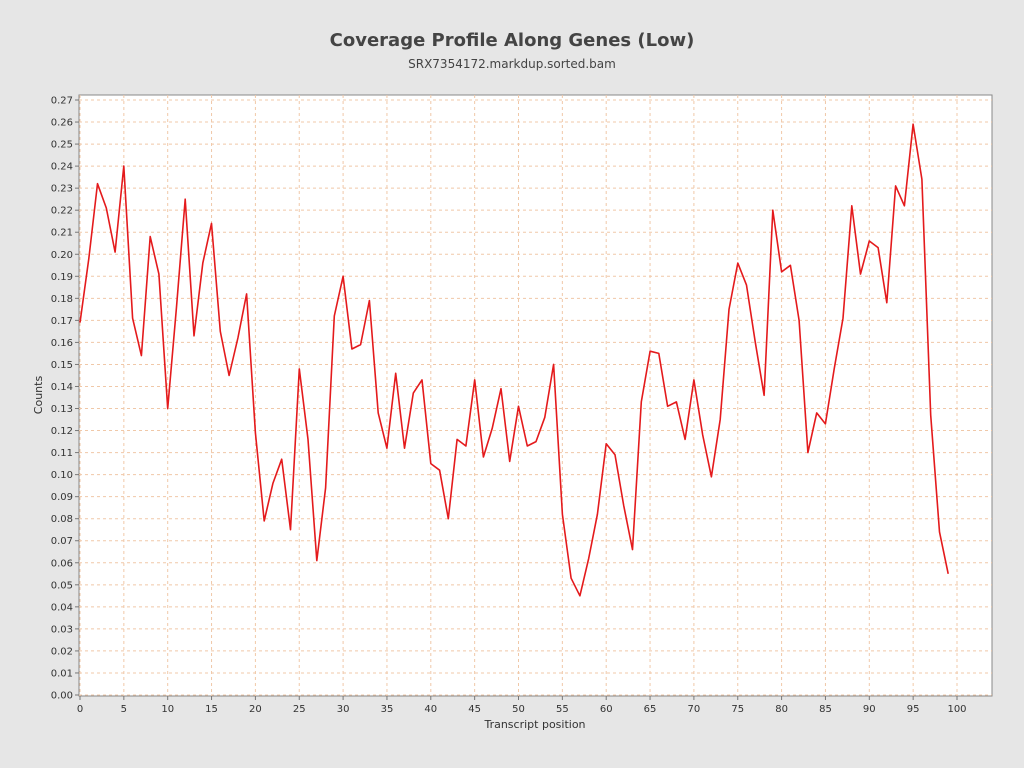 This screenshot has height=768, width=1024. What do you see at coordinates (562, 709) in the screenshot?
I see `x-tick-label: 55` at bounding box center [562, 709].